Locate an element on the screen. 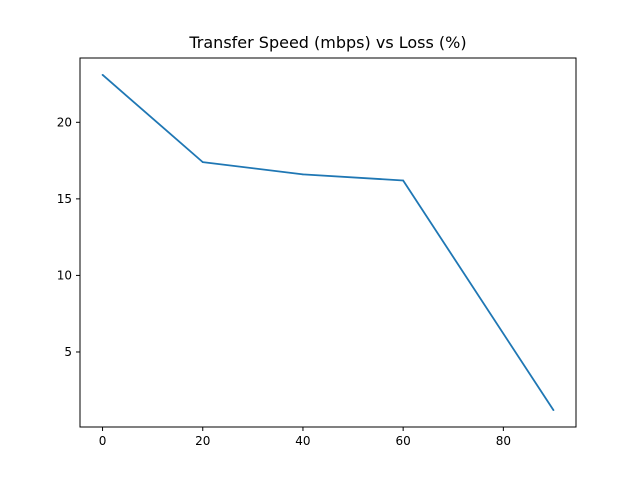 The height and width of the screenshot is (480, 640). y-tick-label: 15 is located at coordinates (64, 199).